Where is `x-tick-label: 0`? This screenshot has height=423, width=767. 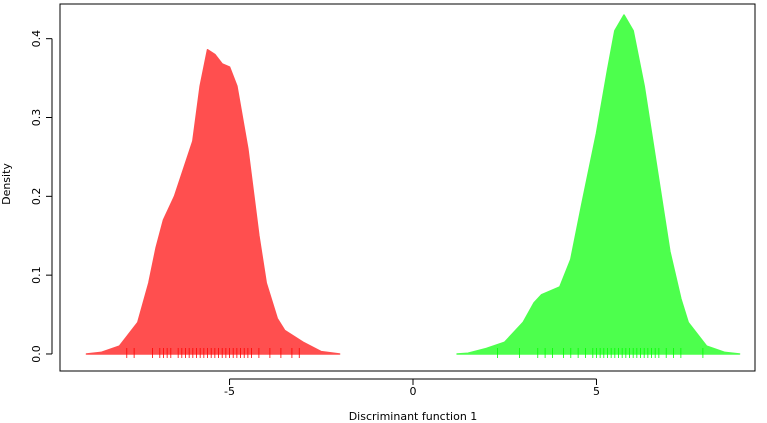
x-tick-label: 0 is located at coordinates (413, 391).